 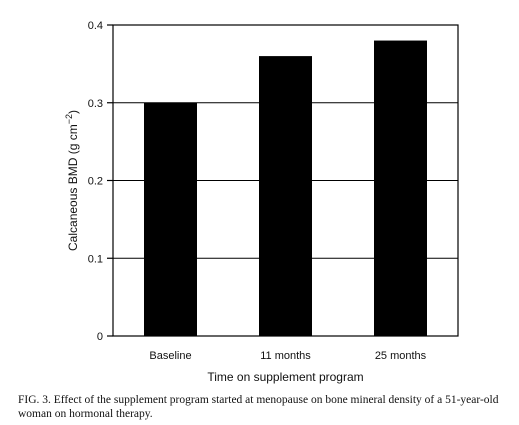 What do you see at coordinates (69, 119) in the screenshot?
I see `y-axis-title-exponent: −2` at bounding box center [69, 119].